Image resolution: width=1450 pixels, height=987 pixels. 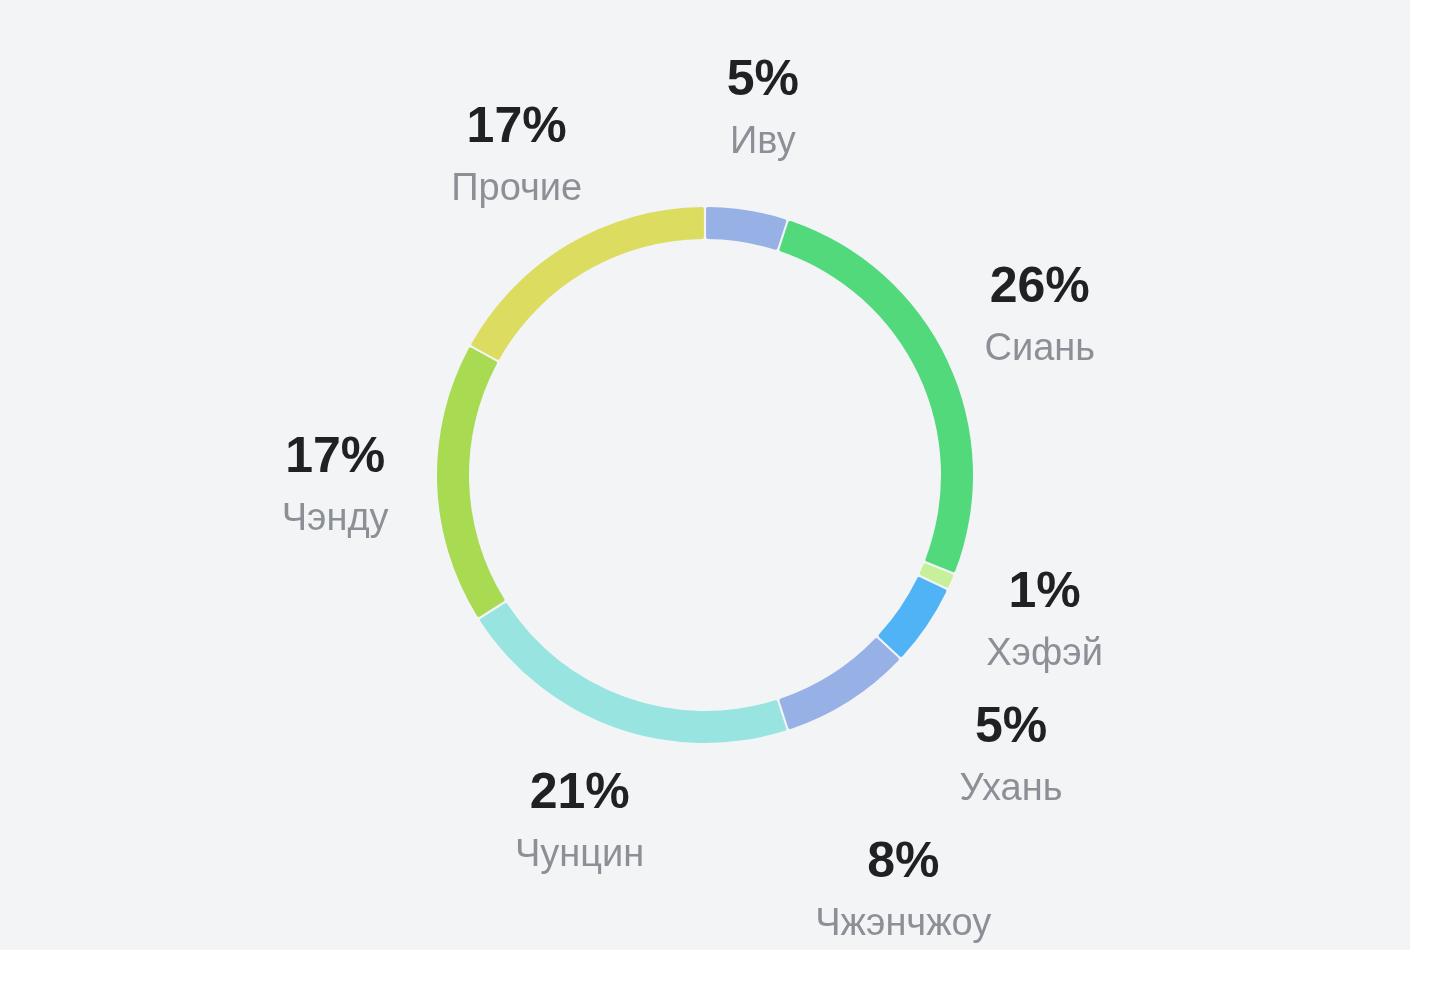 I want to click on slice-label: Иву, so click(x=763, y=139).